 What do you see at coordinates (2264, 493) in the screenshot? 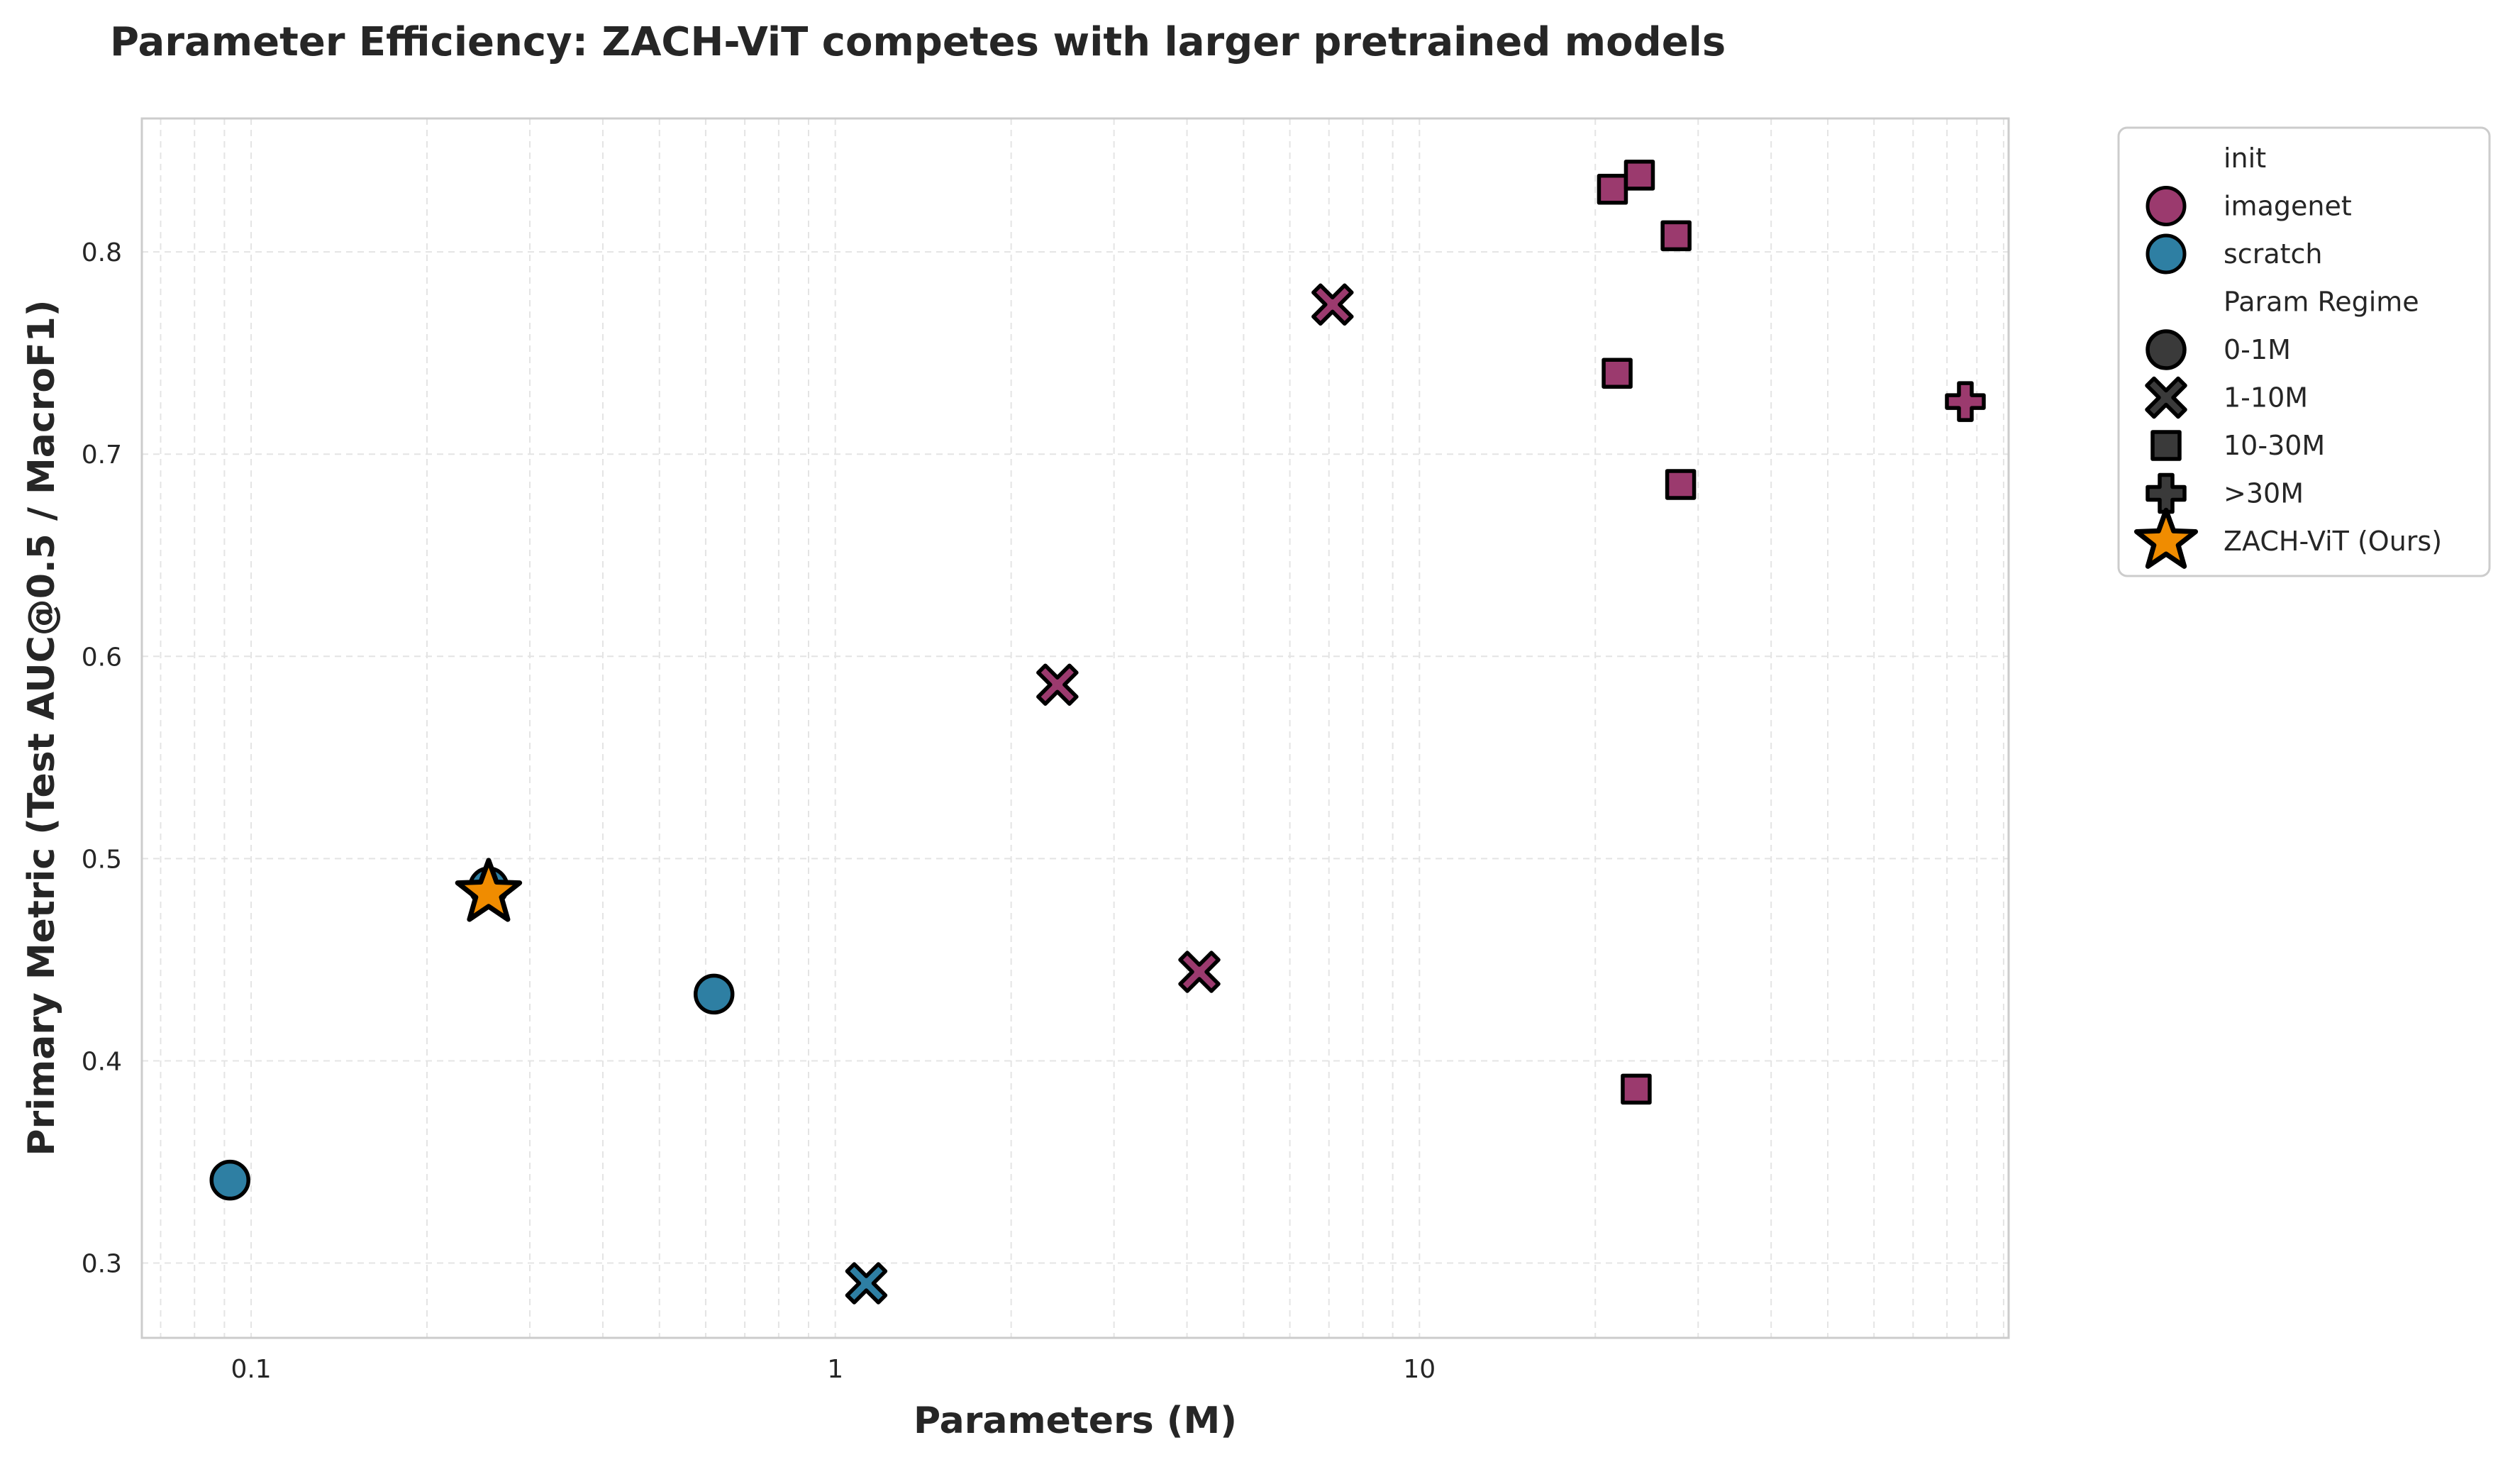
I see `legend-label: >30M` at bounding box center [2264, 493].